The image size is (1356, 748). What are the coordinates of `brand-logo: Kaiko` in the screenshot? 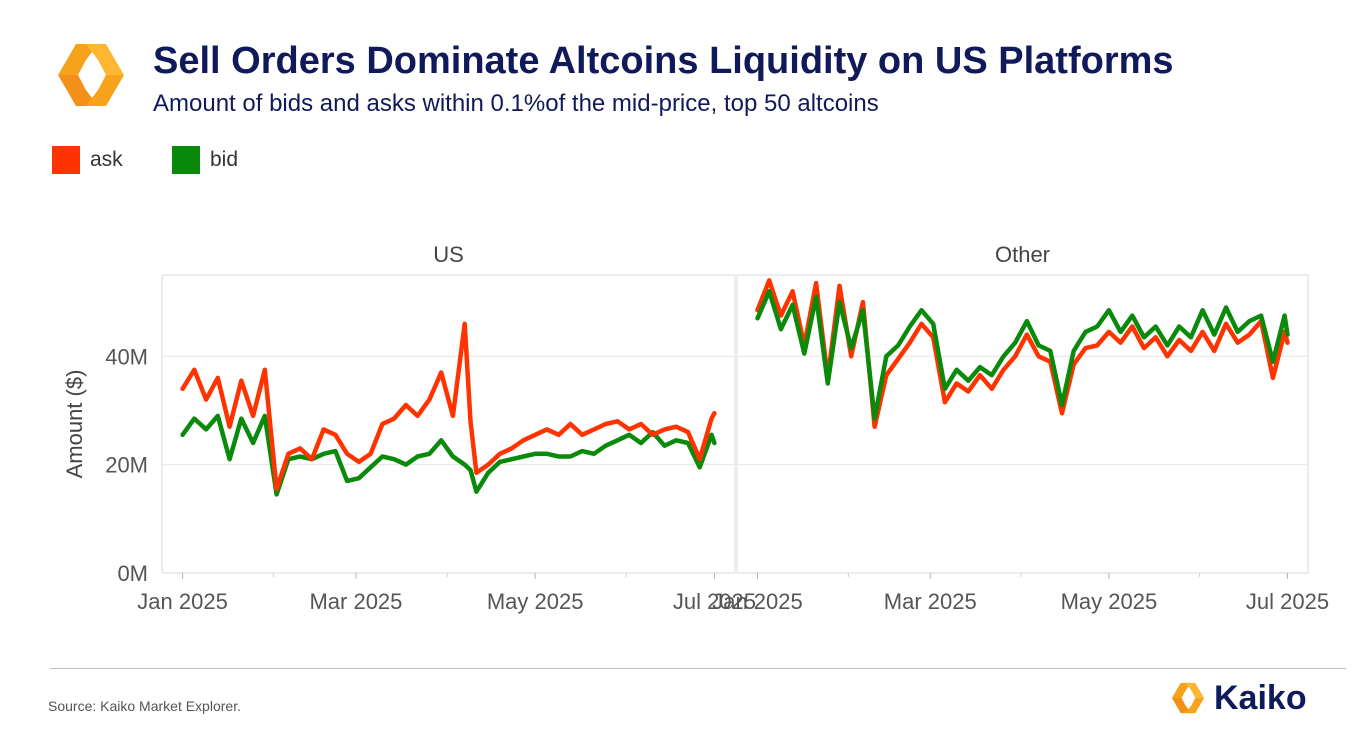 It's located at (1237, 698).